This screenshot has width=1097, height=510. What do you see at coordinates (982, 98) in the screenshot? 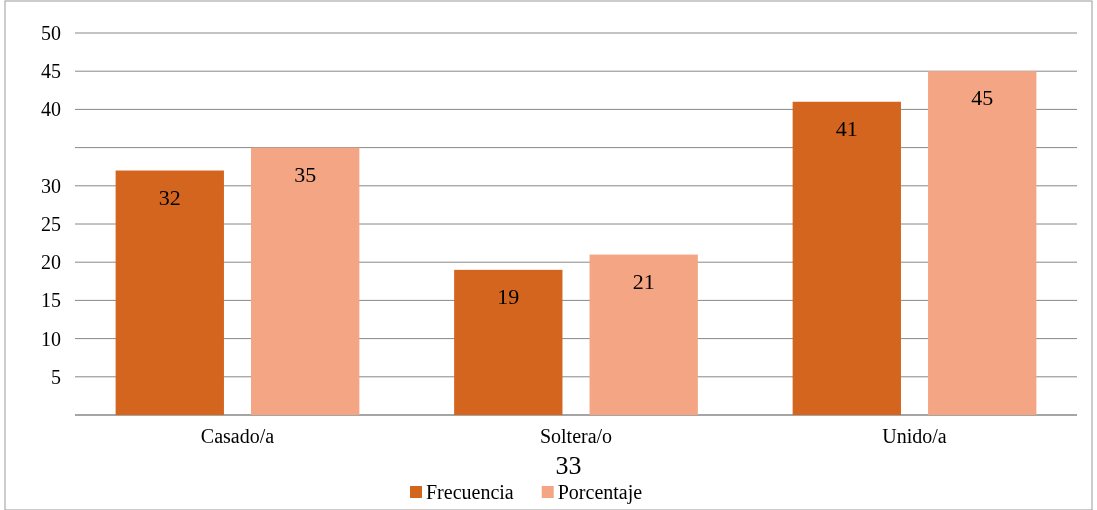
I see `data-label: 45` at bounding box center [982, 98].